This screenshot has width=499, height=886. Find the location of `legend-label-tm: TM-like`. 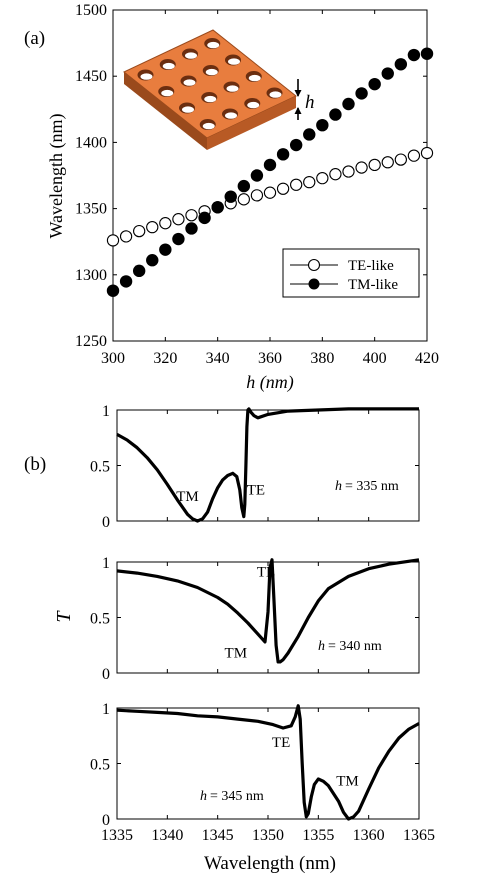

legend-label-tm: TM-like is located at coordinates (373, 285).